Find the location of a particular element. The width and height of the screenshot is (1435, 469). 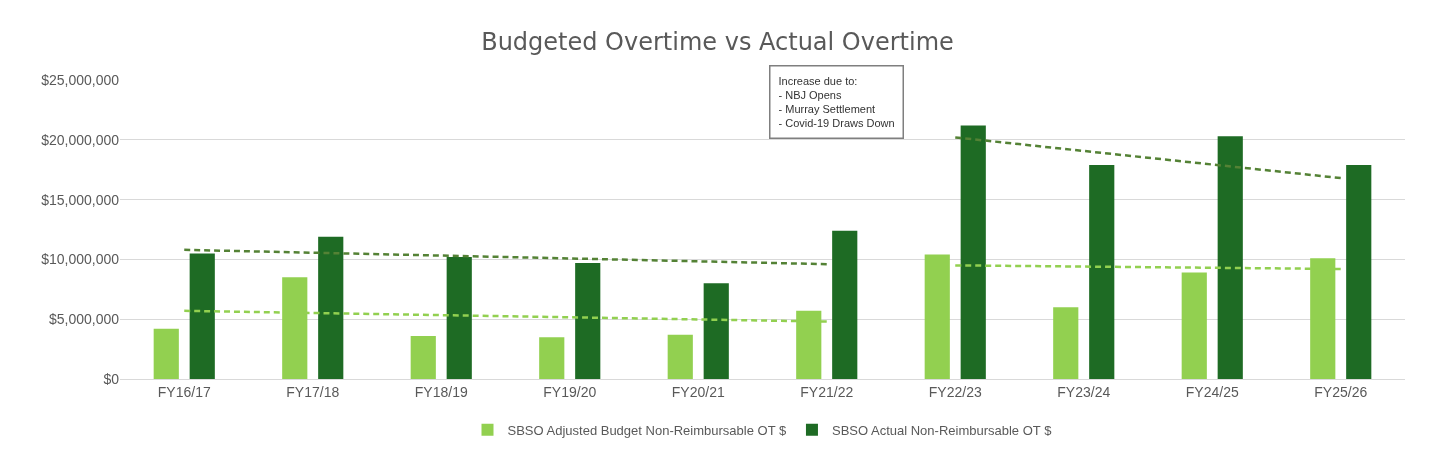

y-tick-label: $0 is located at coordinates (111, 378).